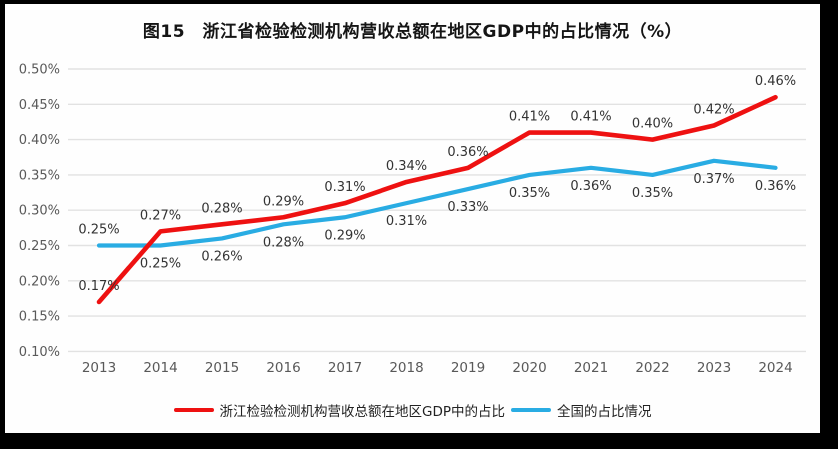  What do you see at coordinates (222, 368) in the screenshot?
I see `x-axis-tick-label: 2015` at bounding box center [222, 368].